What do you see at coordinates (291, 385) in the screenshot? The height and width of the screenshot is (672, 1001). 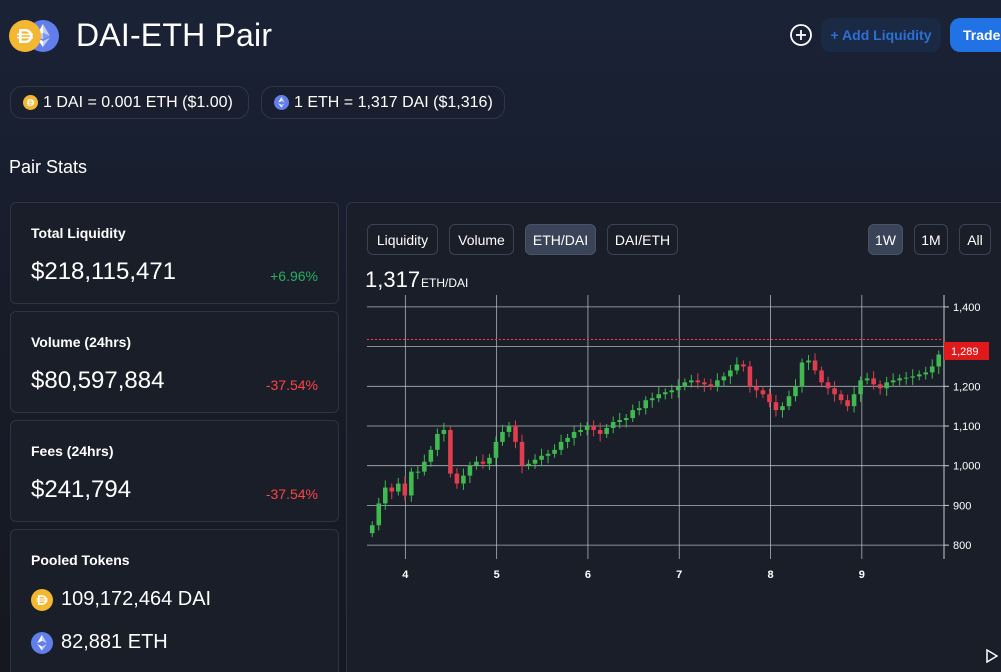 I see `volume-change: -37.54%` at bounding box center [291, 385].